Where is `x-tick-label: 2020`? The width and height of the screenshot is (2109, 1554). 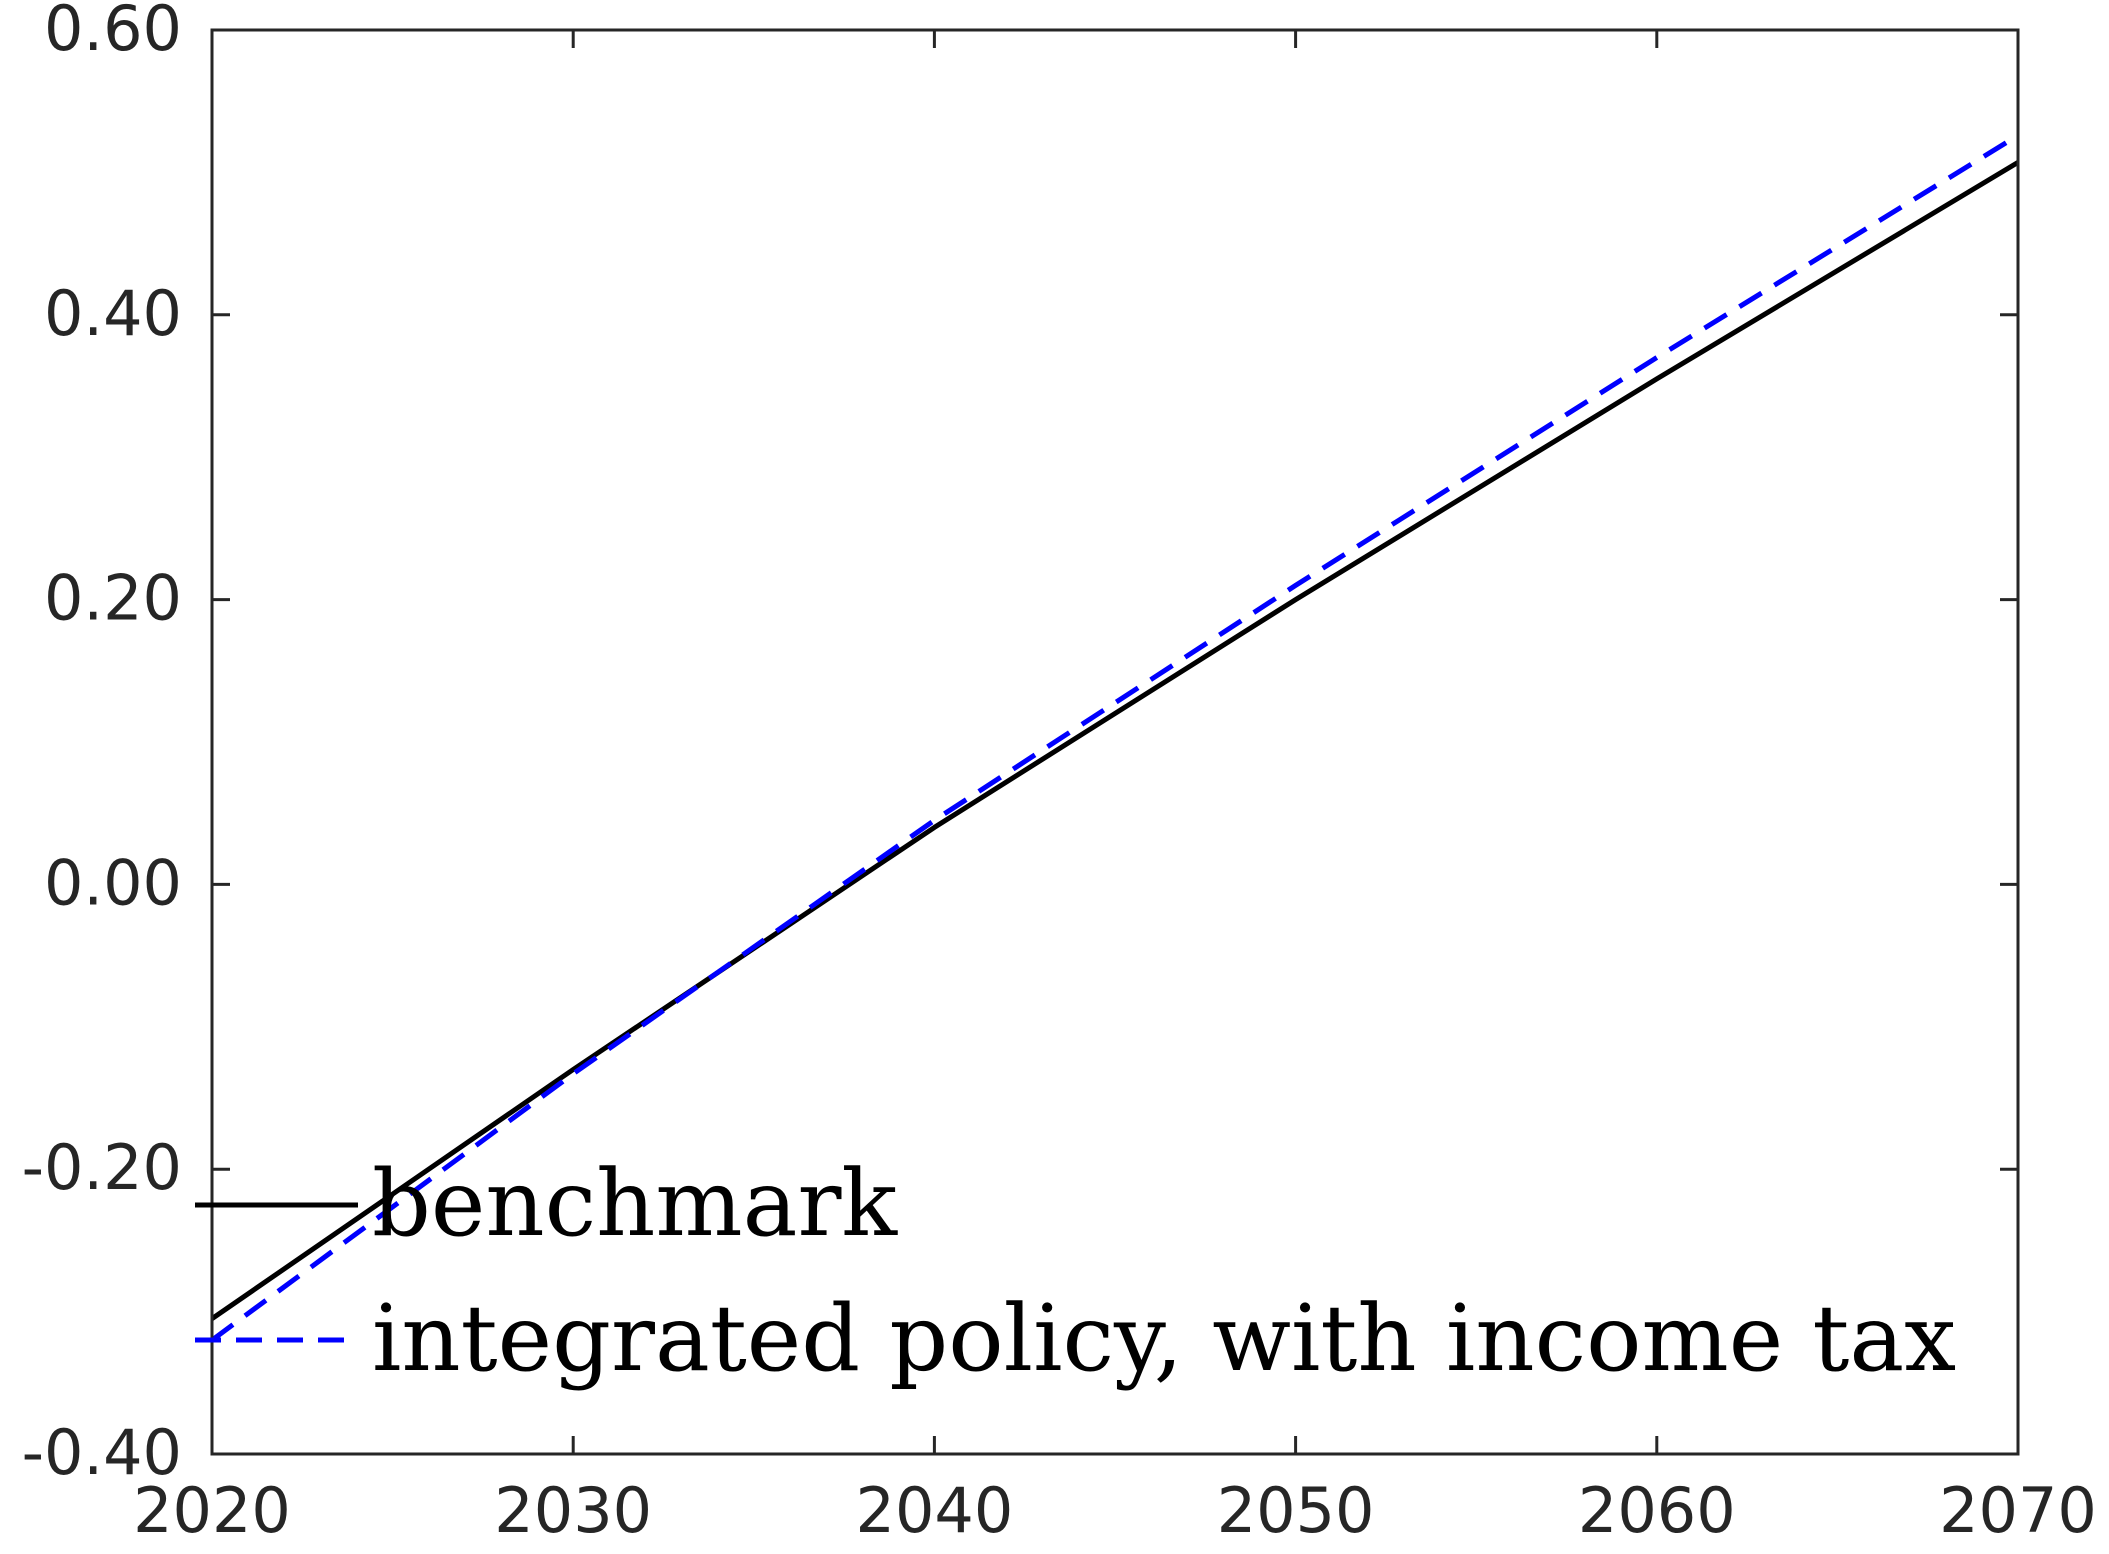
x-tick-label: 2020 is located at coordinates (212, 1510).